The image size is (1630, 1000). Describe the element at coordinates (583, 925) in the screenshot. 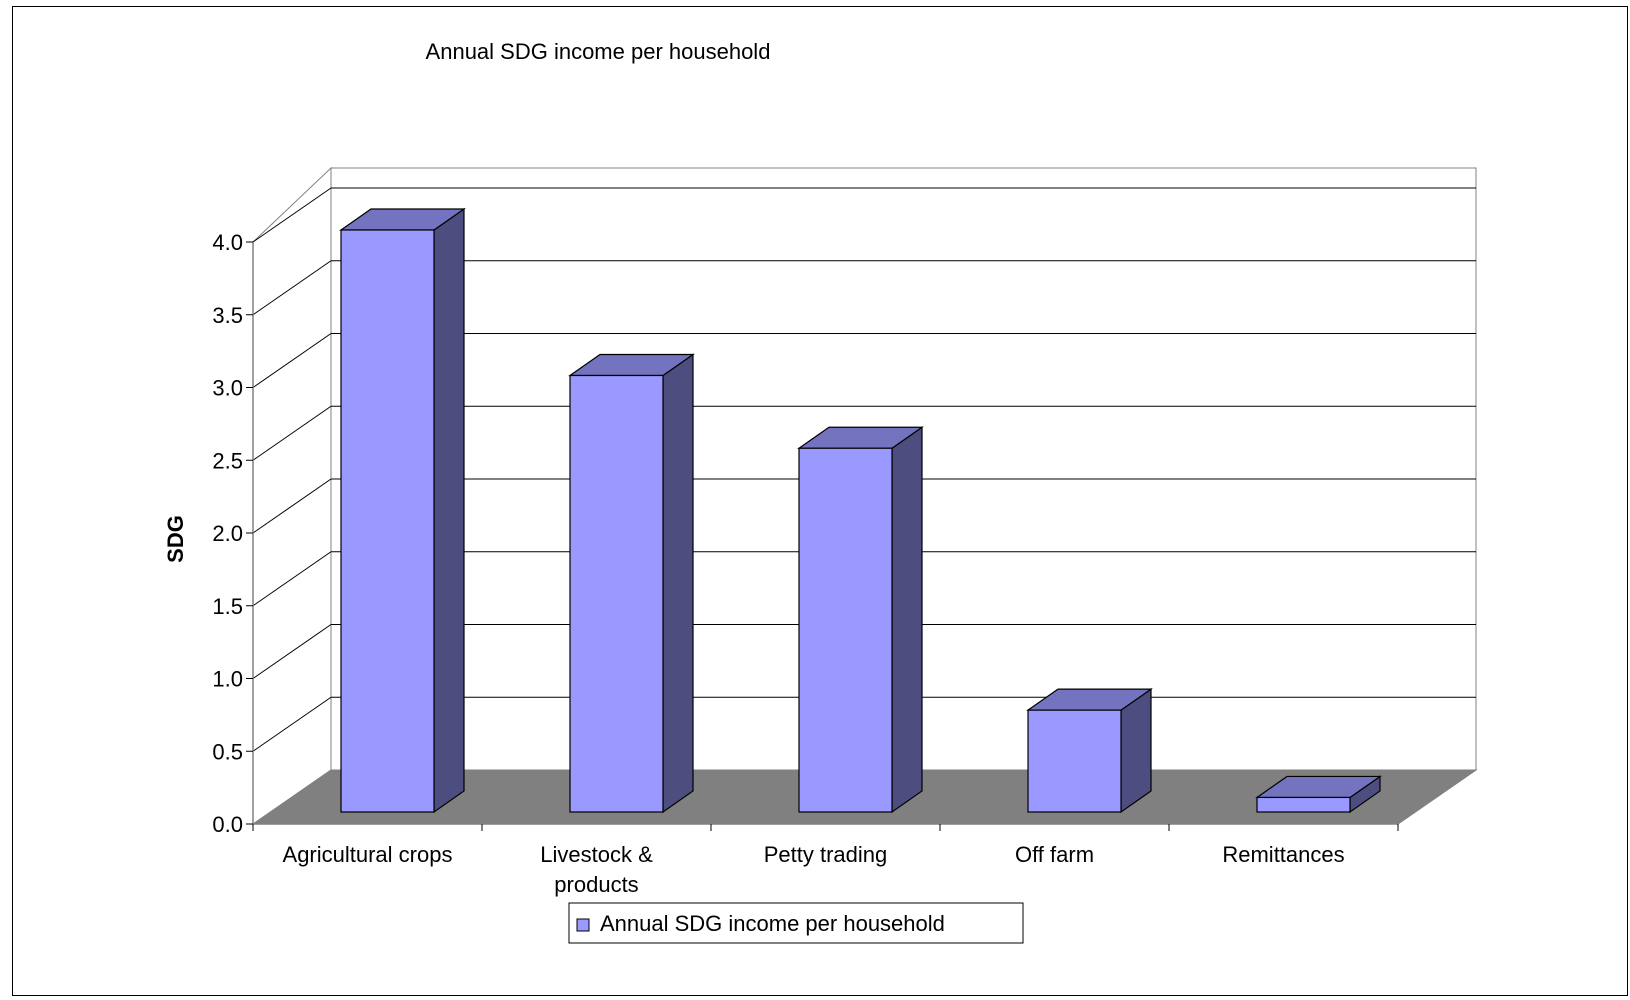

I see `legend-swatch` at that location.